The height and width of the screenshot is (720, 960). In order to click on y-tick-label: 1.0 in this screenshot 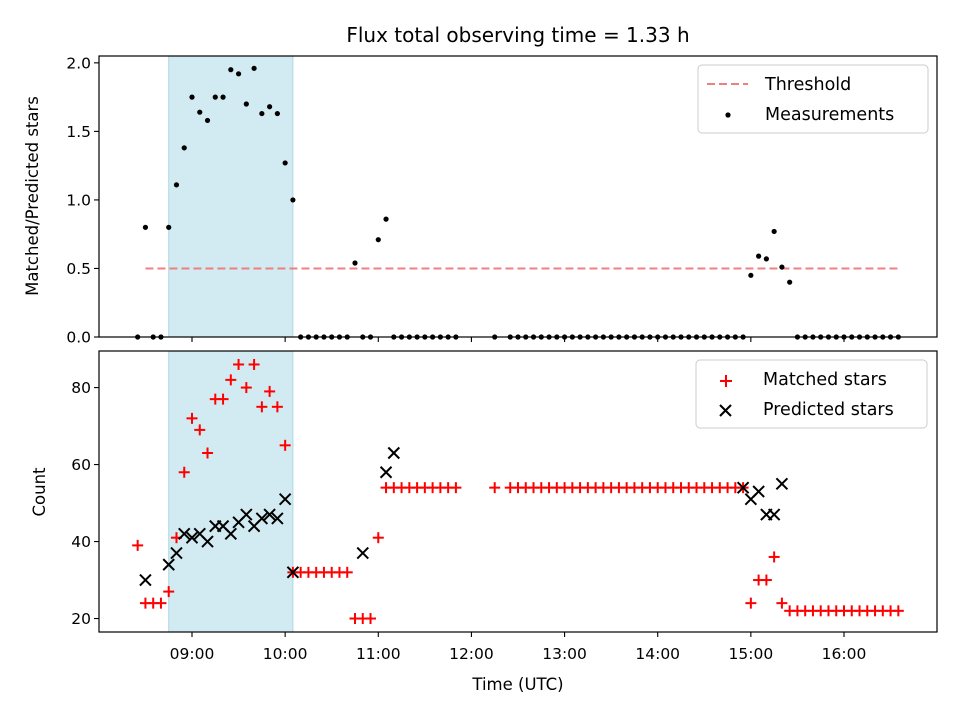, I will do `click(78, 200)`.